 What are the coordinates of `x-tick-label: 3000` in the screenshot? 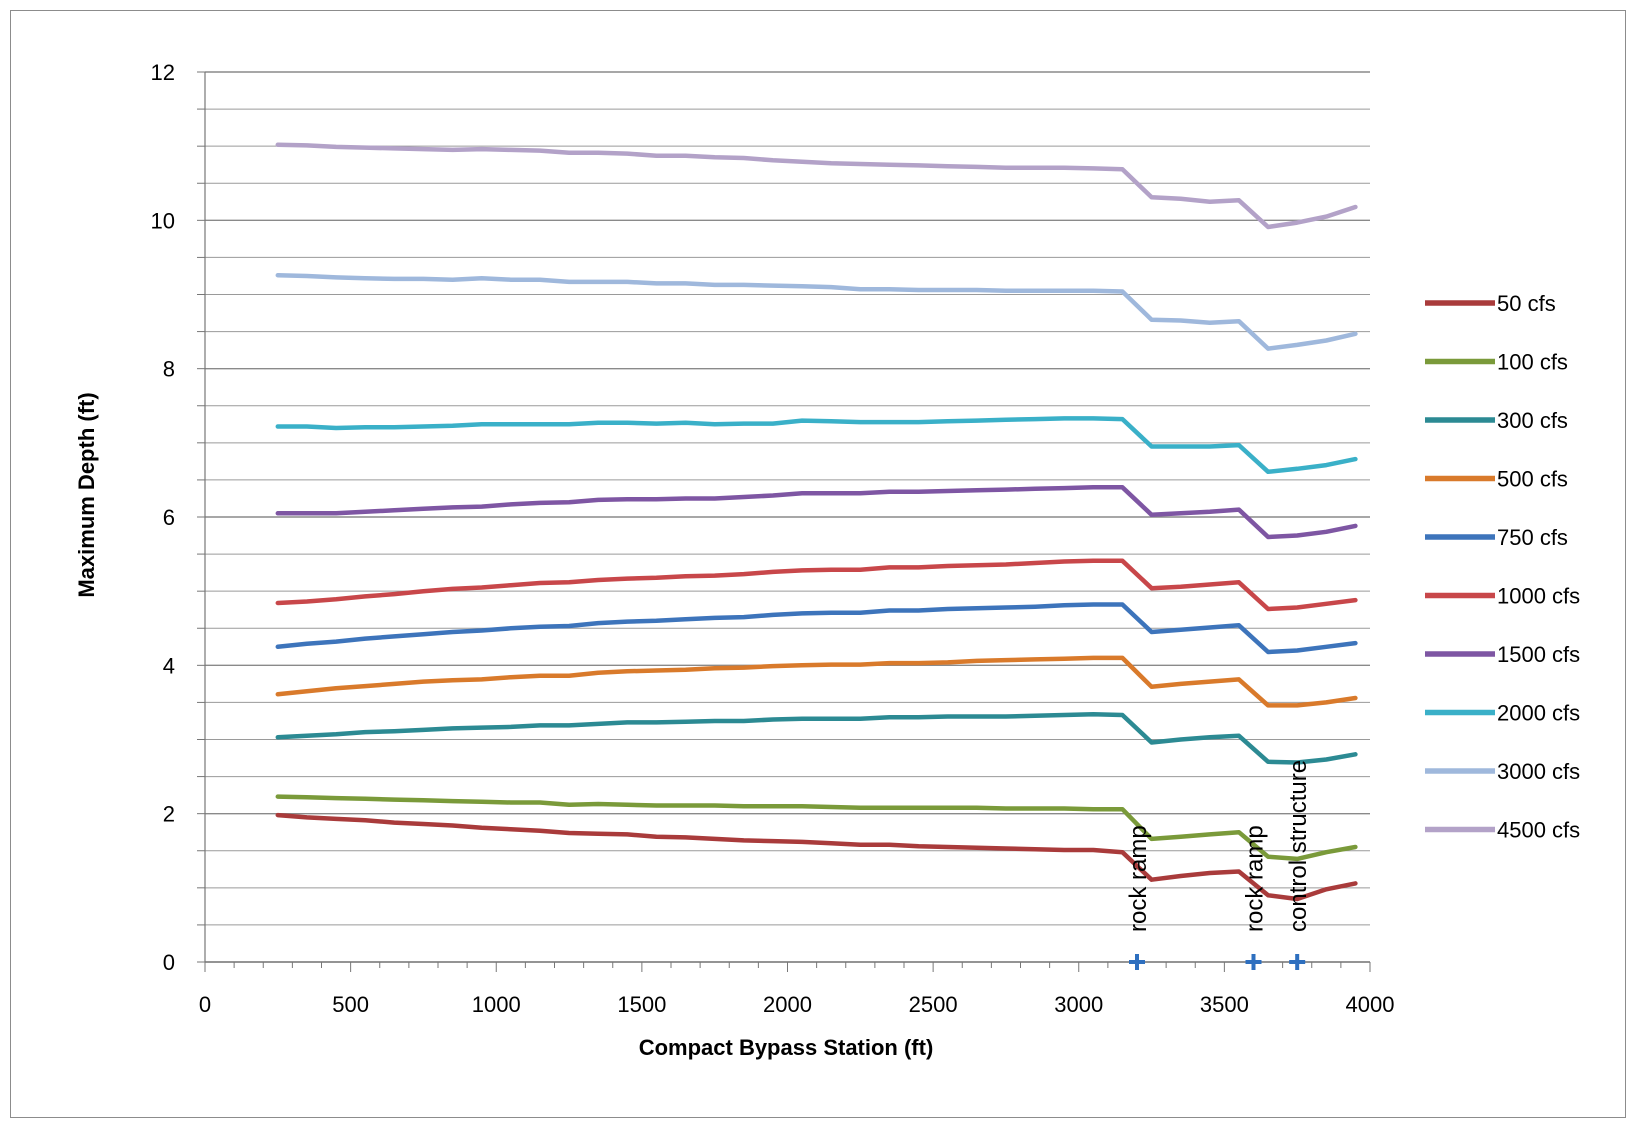 It's located at (1078, 1004).